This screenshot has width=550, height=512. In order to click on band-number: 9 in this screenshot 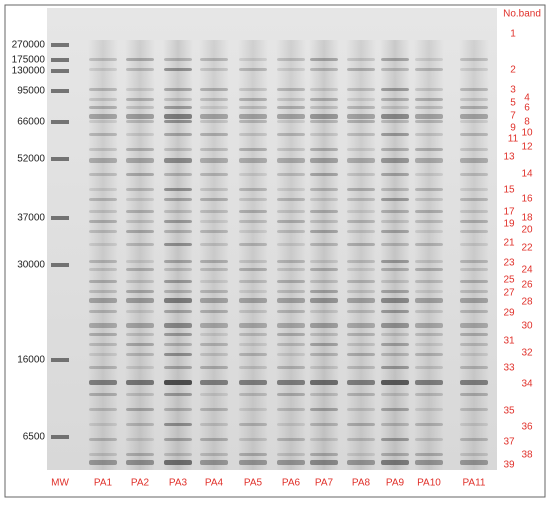, I will do `click(513, 128)`.